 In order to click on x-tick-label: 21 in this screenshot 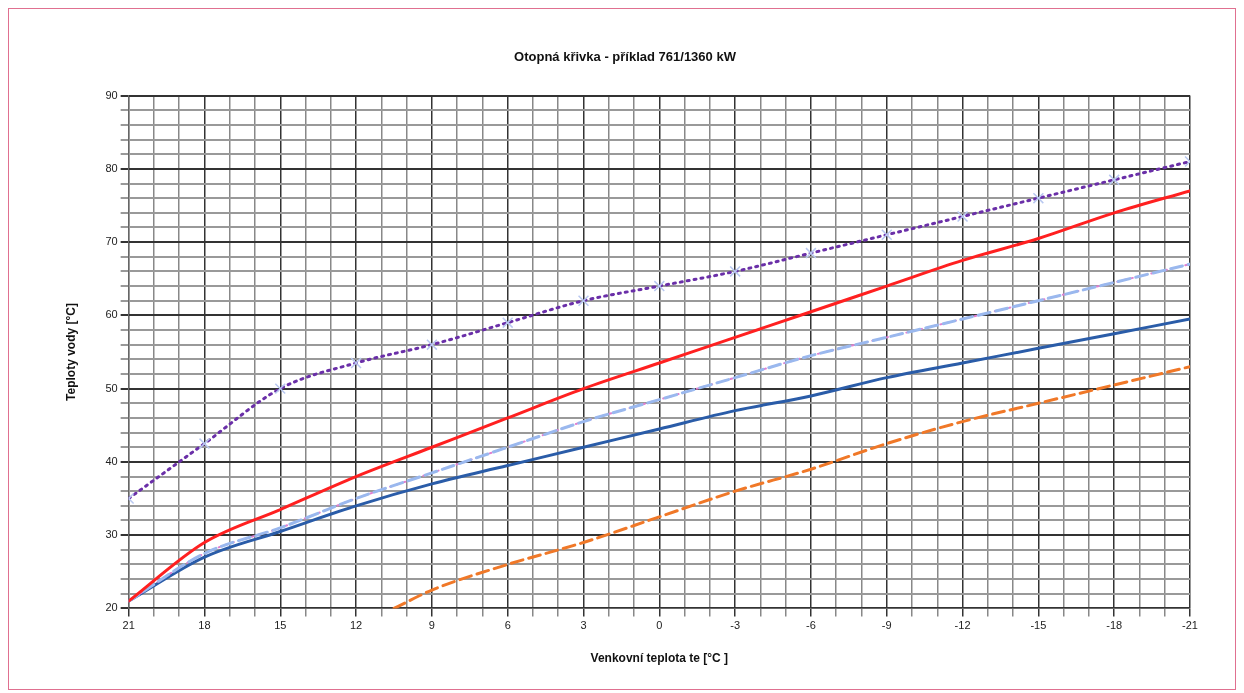, I will do `click(128, 625)`.